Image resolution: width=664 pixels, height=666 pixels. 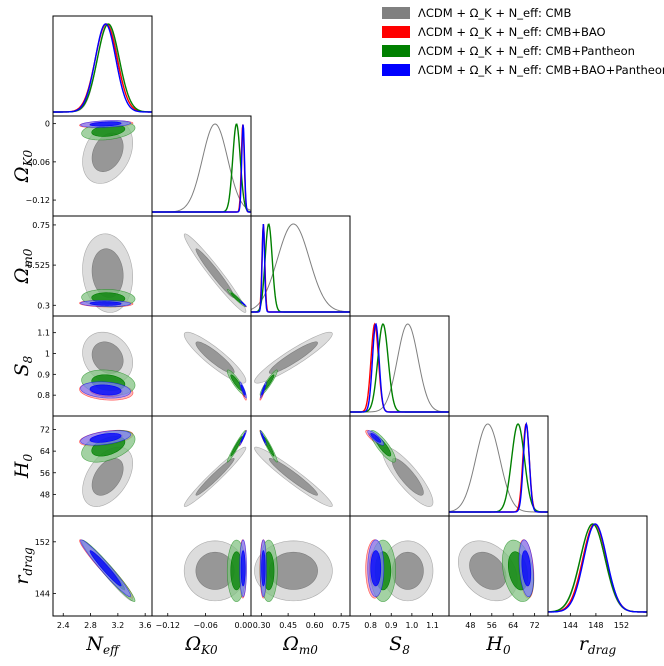 I want to click on x-axis-label-Neff: Neff, so click(x=103, y=645).